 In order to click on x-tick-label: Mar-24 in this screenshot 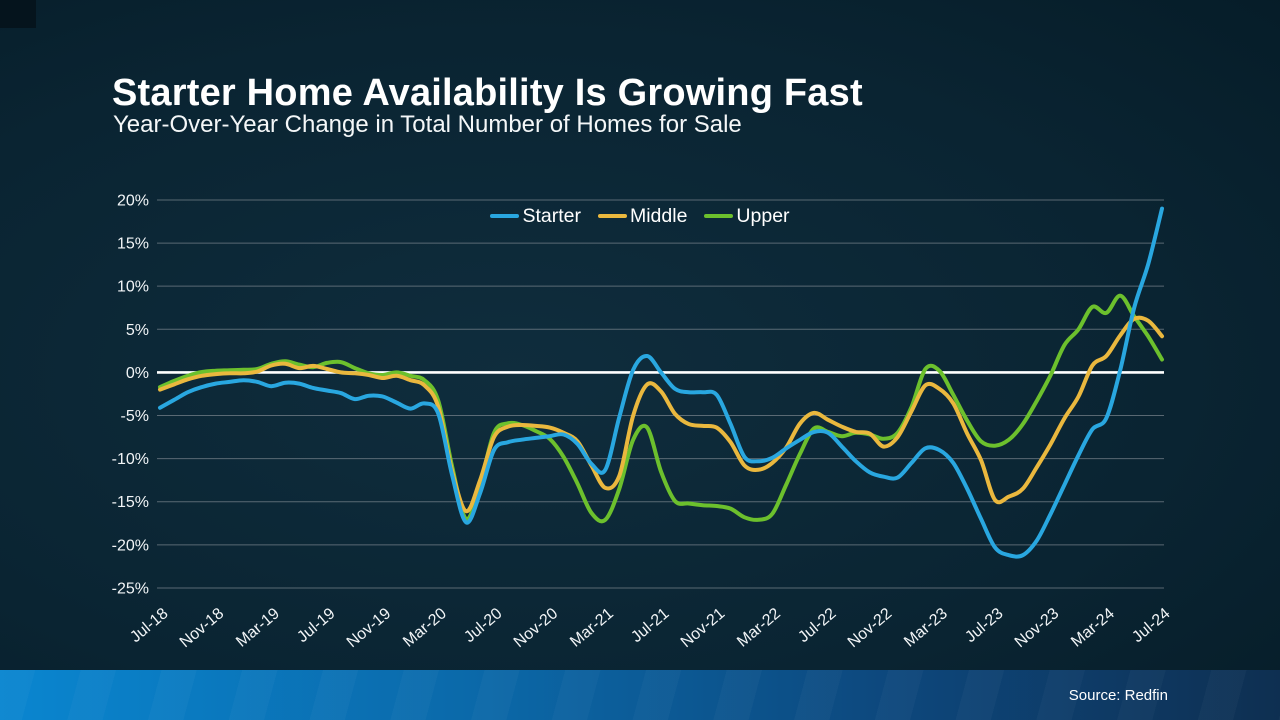, I will do `click(1093, 628)`.